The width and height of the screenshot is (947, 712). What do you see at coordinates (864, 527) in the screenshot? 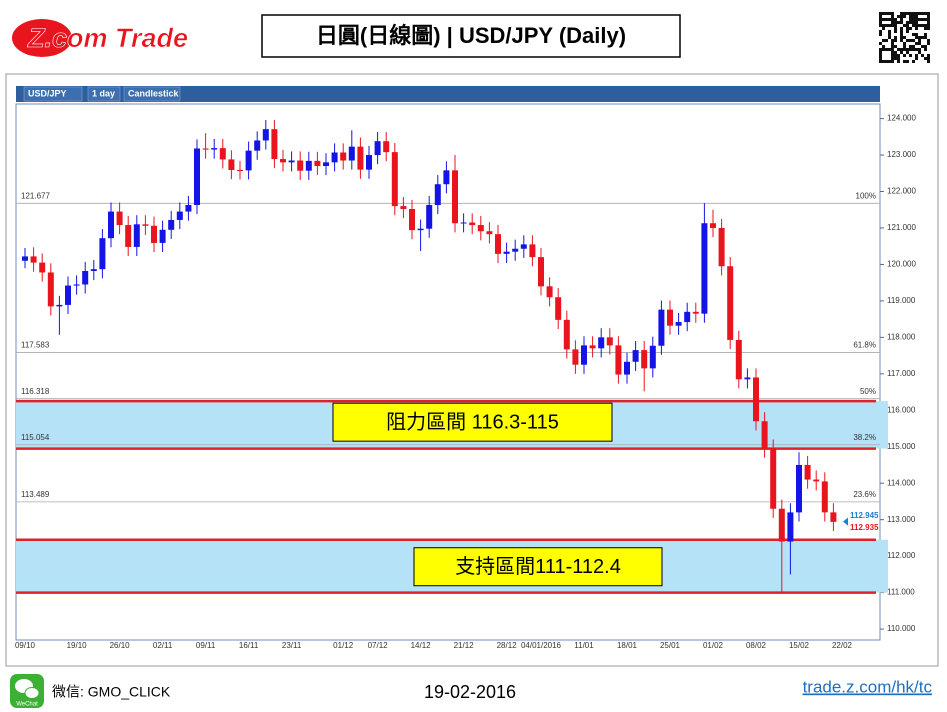
I see `price-label: 112.935` at bounding box center [864, 527].